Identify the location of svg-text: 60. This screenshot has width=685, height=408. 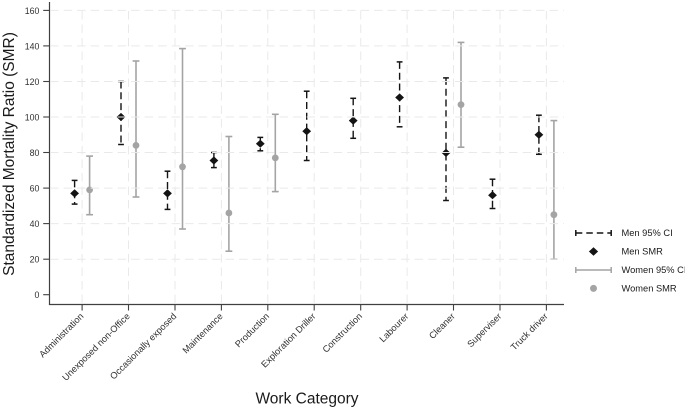
(35, 189).